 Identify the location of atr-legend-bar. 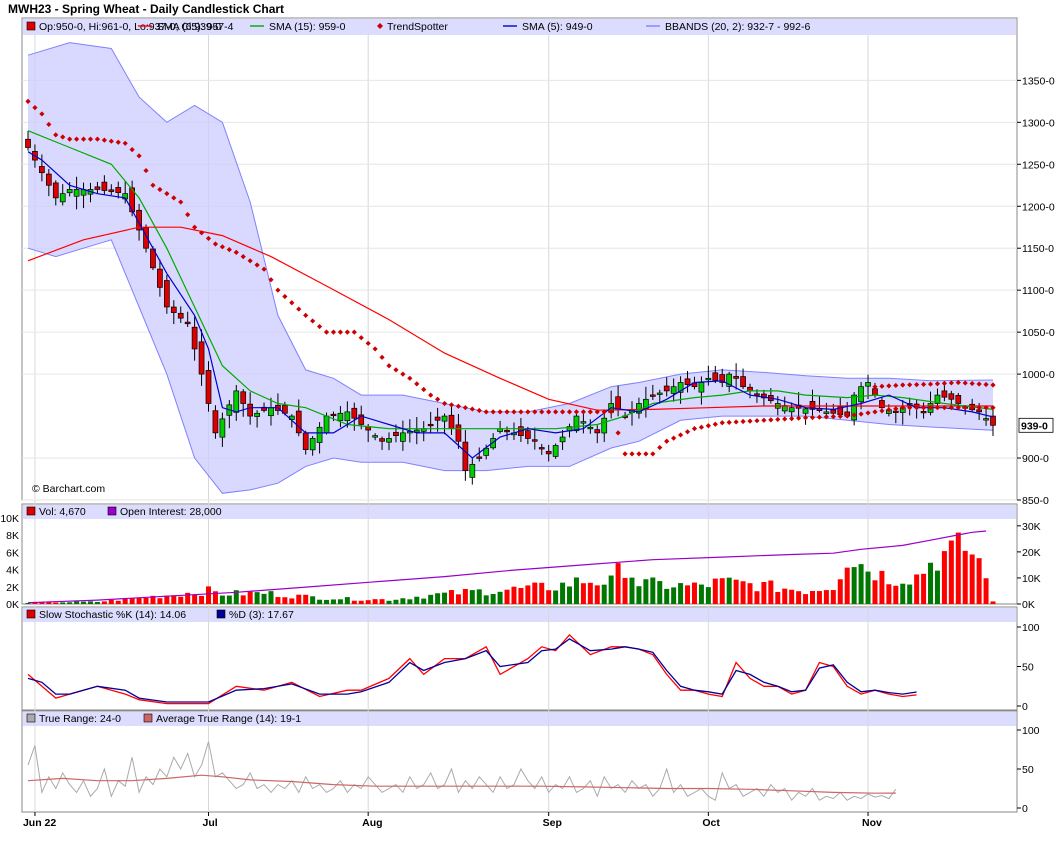
(519, 719).